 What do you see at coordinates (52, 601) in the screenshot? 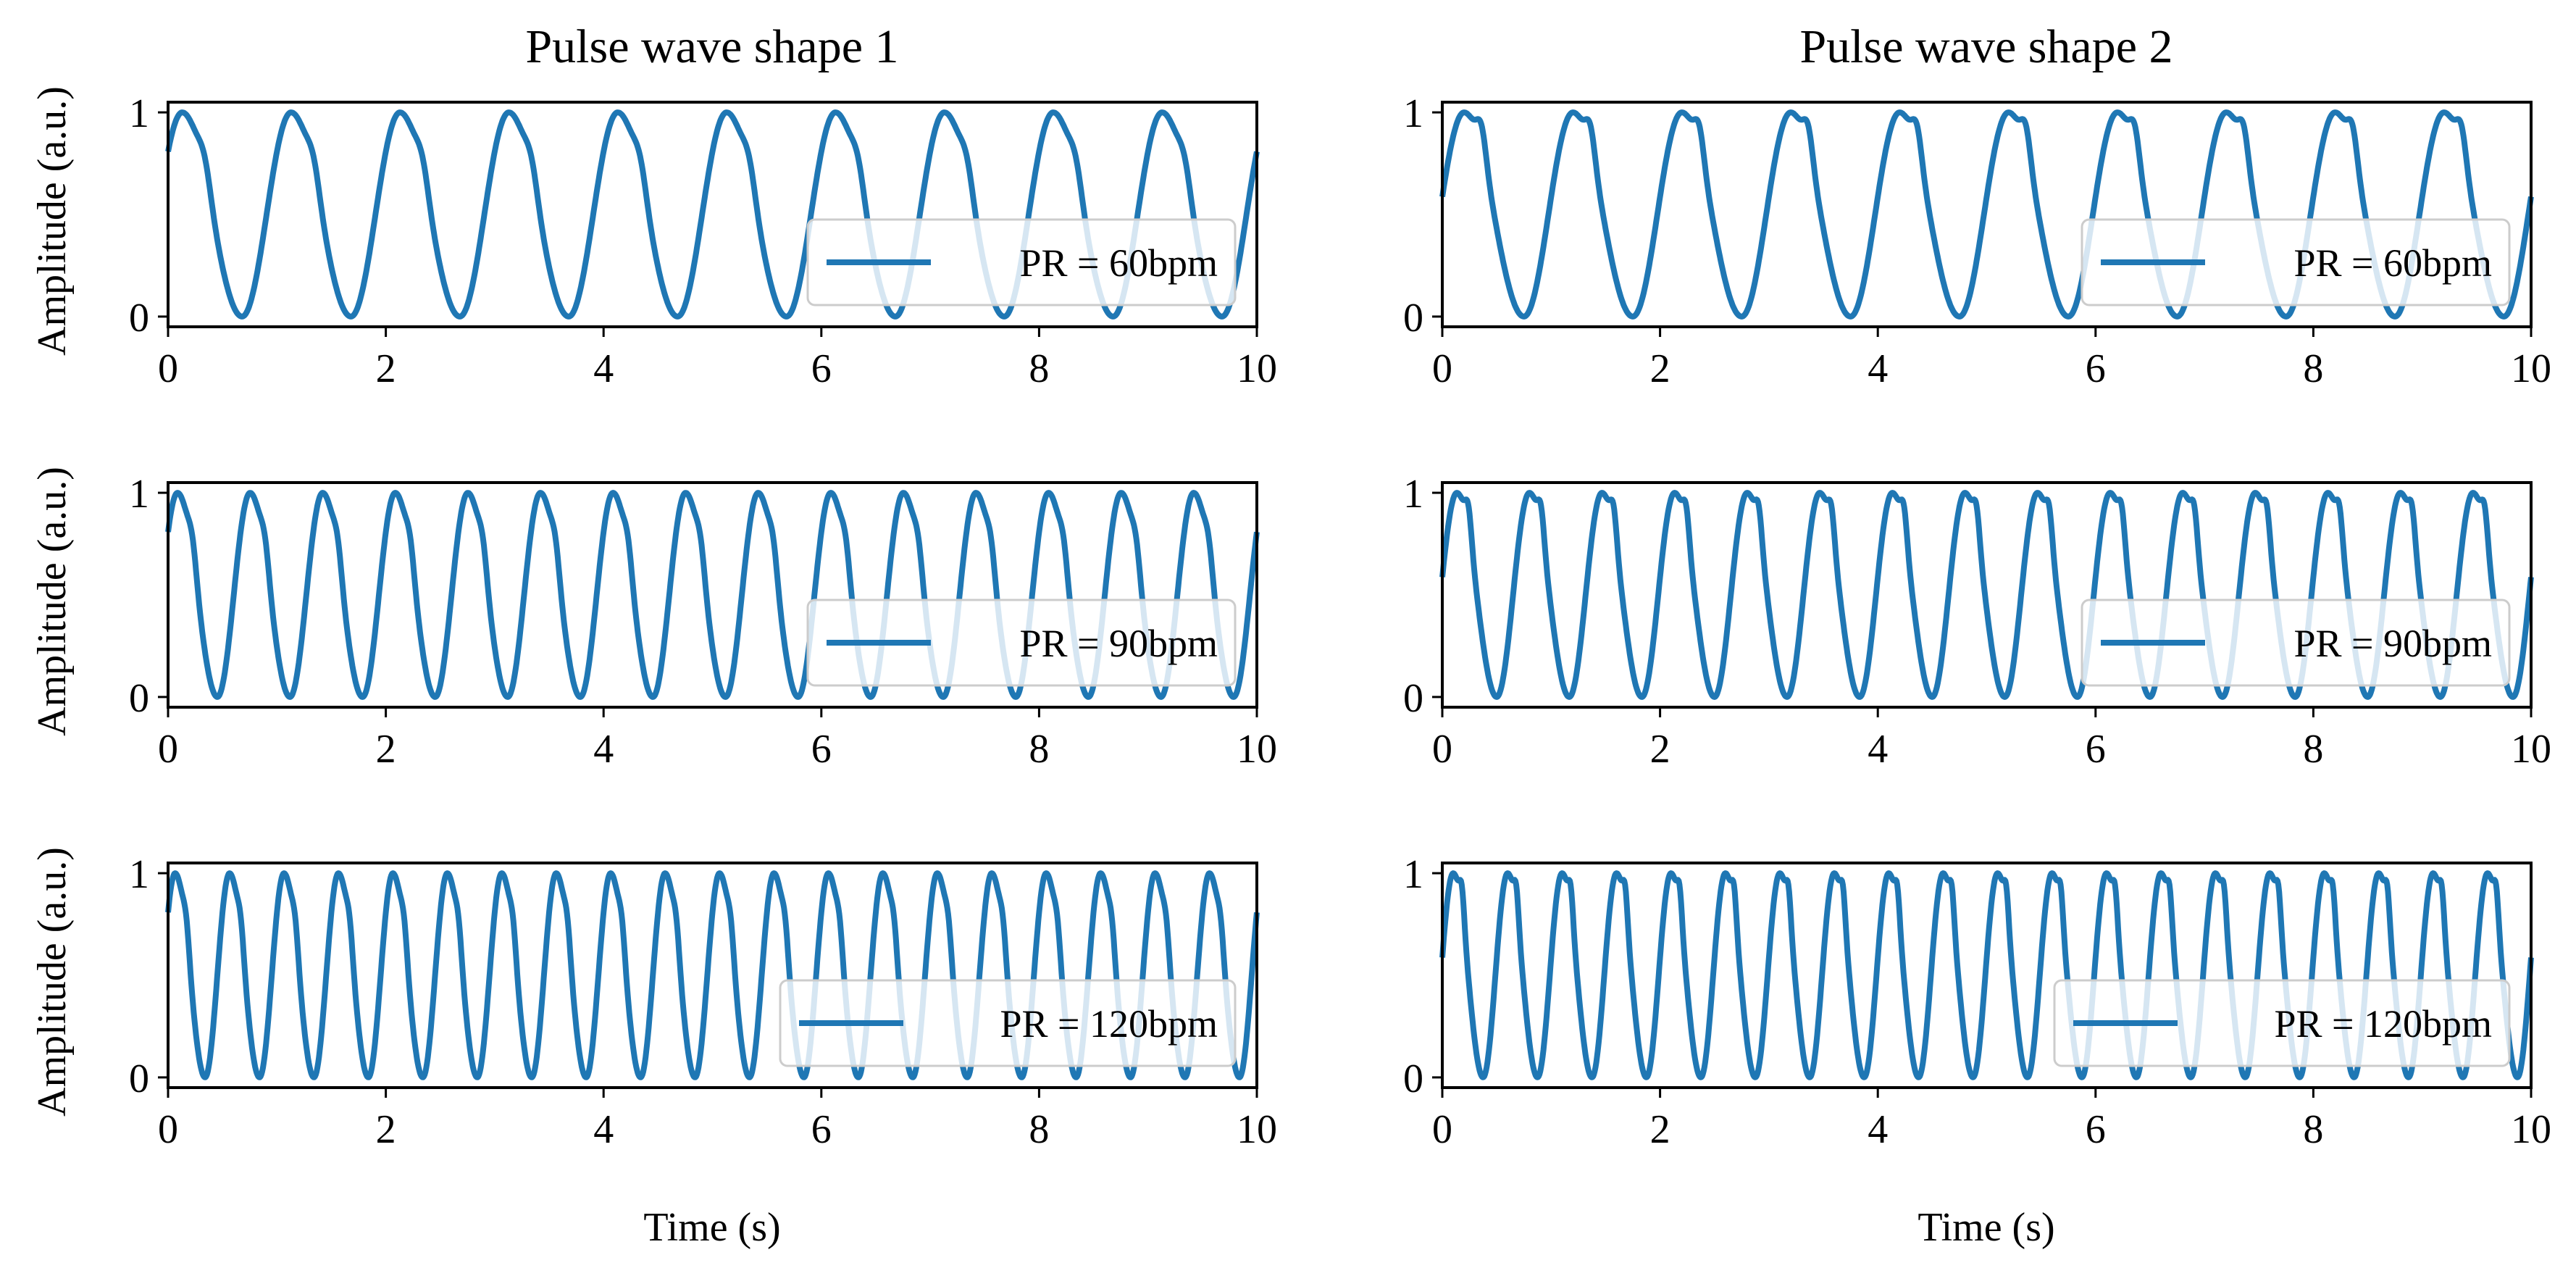
I see `y-axis-label-row-2: Amplitude (a.u.)` at bounding box center [52, 601].